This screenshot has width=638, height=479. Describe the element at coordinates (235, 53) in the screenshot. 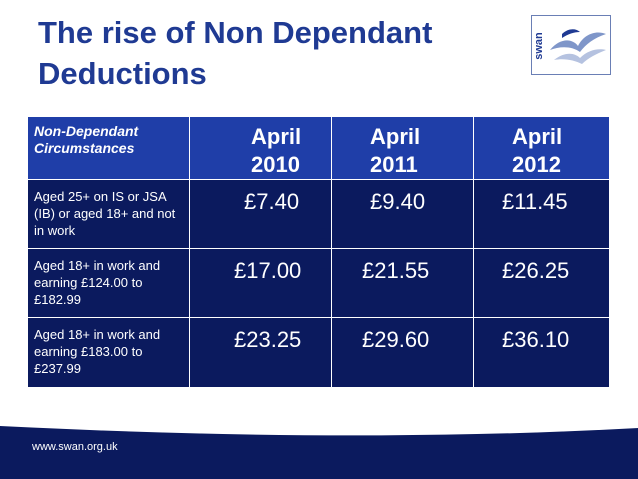

I see `page-title: The rise of Non Dependant Deductions` at that location.